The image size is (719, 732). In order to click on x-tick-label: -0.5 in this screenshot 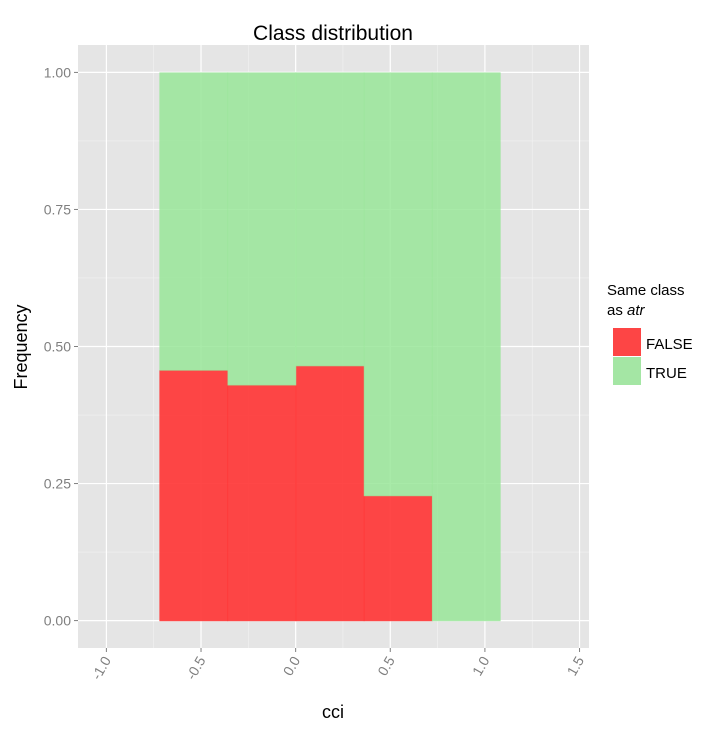, I will do `click(196, 667)`.